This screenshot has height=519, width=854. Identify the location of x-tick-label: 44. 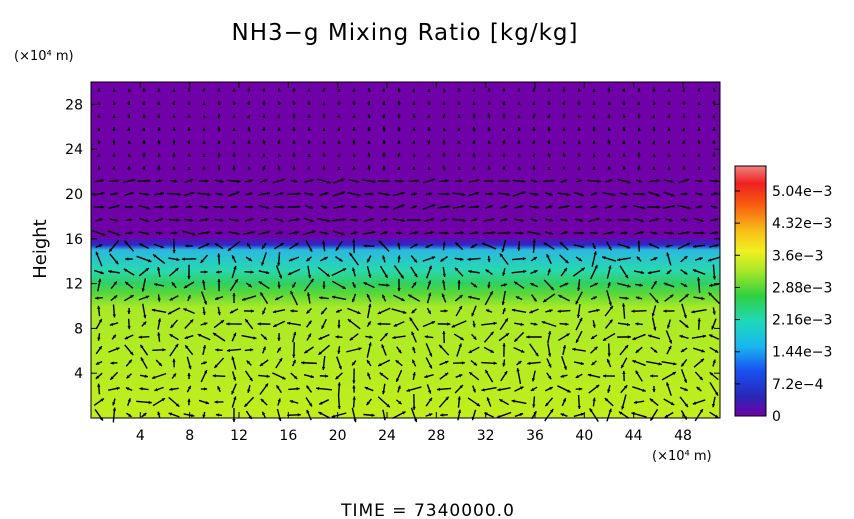
(634, 436).